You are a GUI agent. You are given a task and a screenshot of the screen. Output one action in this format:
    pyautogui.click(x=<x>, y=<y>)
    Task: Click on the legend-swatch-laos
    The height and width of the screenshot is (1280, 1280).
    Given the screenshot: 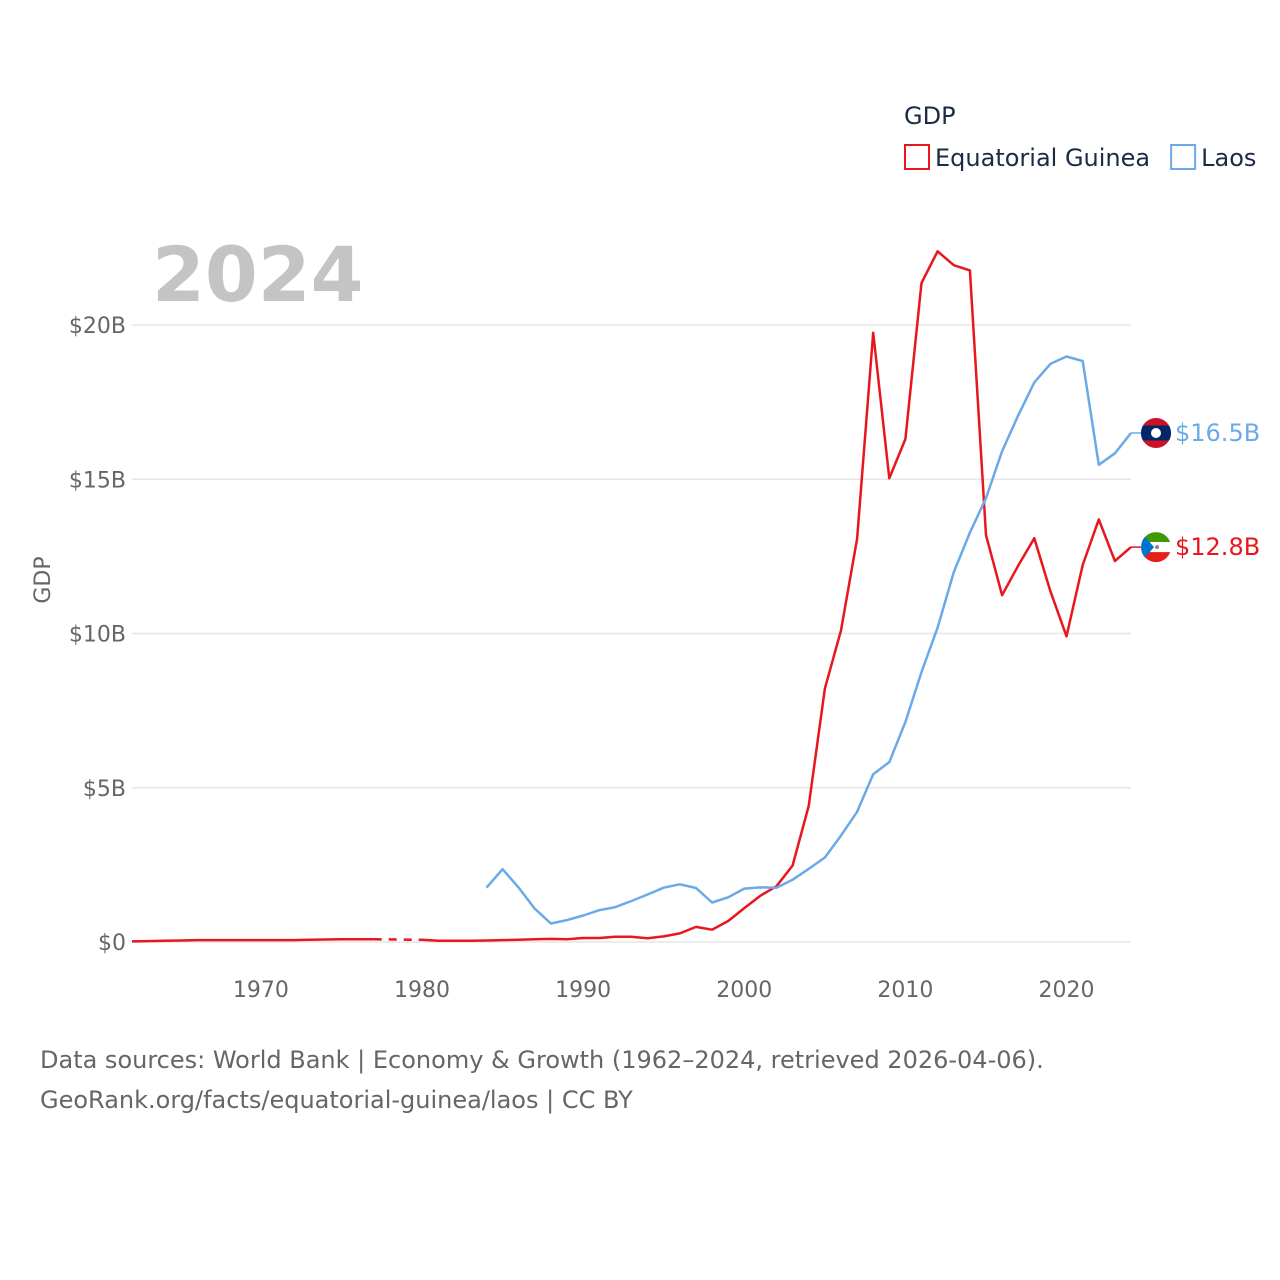 What is the action you would take?
    pyautogui.click(x=1183, y=157)
    